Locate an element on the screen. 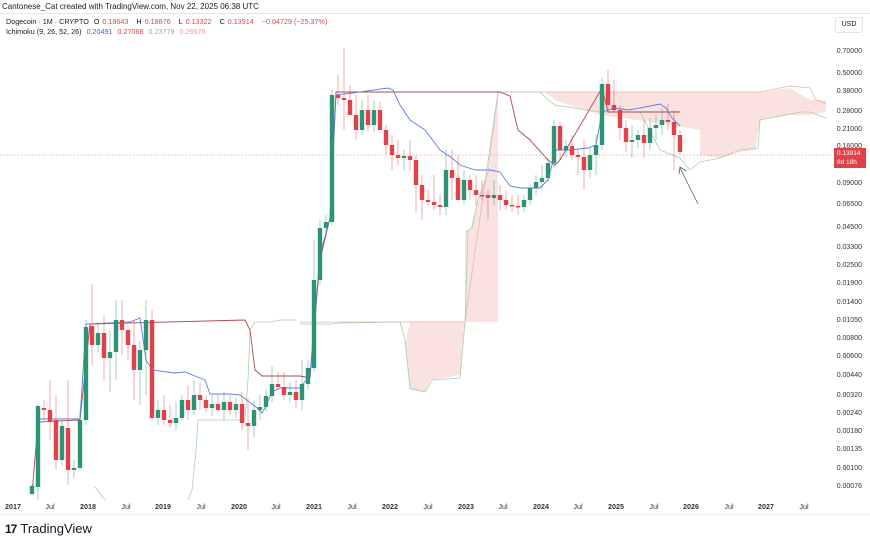 The width and height of the screenshot is (870, 536). currency-button: USD is located at coordinates (849, 25).